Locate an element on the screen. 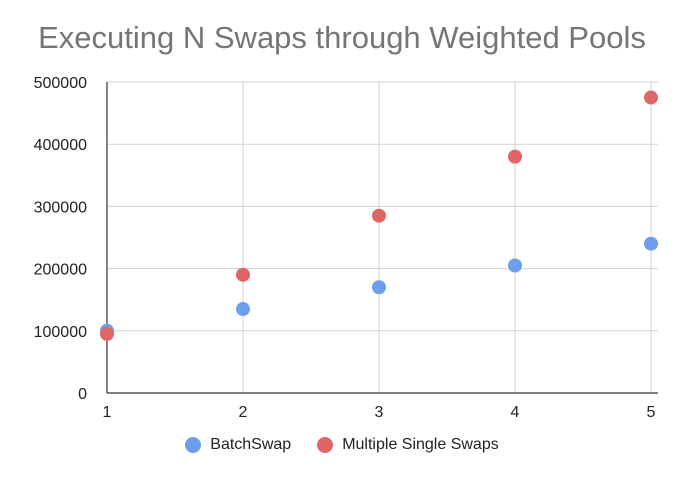 Image resolution: width=684 pixels, height=481 pixels. chart-title: Executing N Swaps through Weighted Pools is located at coordinates (342, 37).